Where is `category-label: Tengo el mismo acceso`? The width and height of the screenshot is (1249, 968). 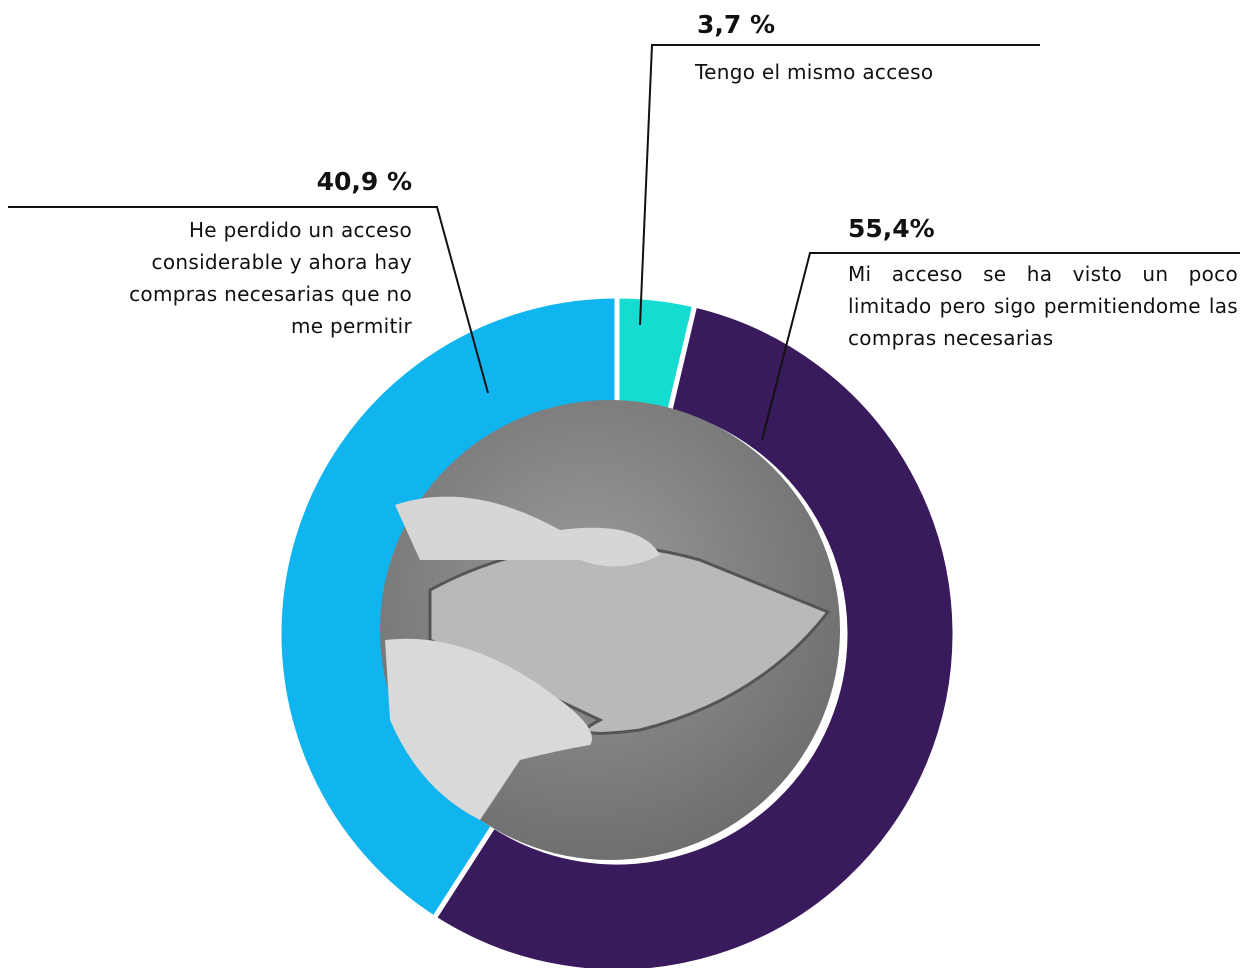 category-label: Tengo el mismo acceso is located at coordinates (814, 72).